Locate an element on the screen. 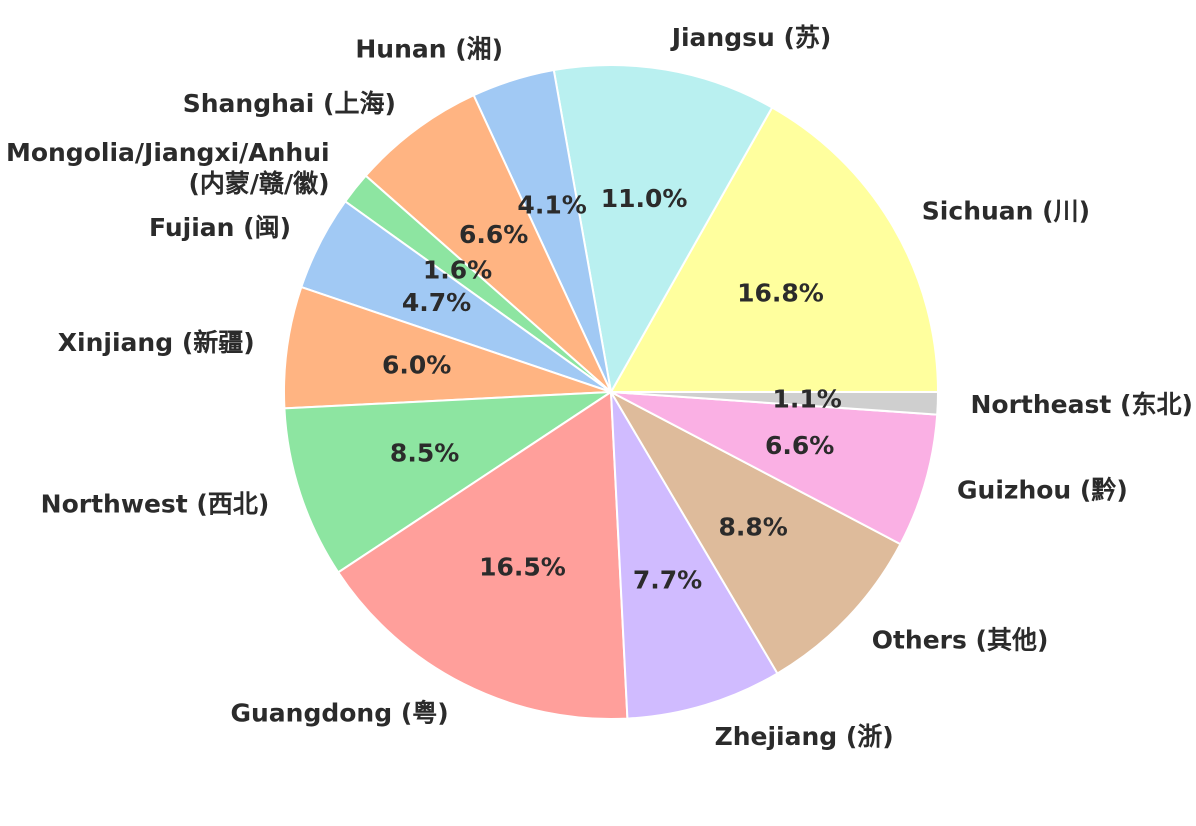 The height and width of the screenshot is (826, 1196). pie-slice-others is located at coordinates (756, 533).